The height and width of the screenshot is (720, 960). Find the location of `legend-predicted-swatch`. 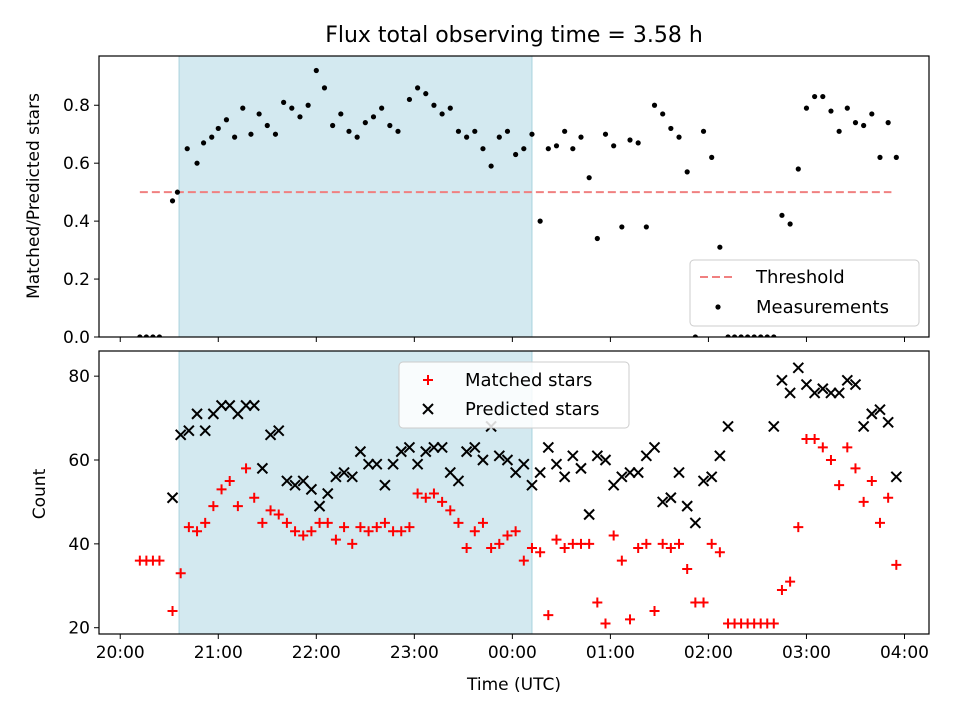

legend-predicted-swatch is located at coordinates (428, 409).